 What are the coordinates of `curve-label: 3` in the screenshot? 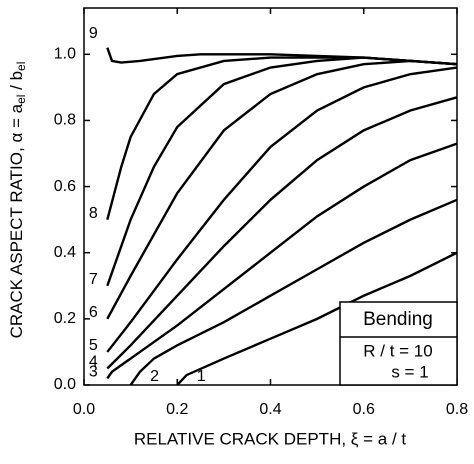 It's located at (93, 372).